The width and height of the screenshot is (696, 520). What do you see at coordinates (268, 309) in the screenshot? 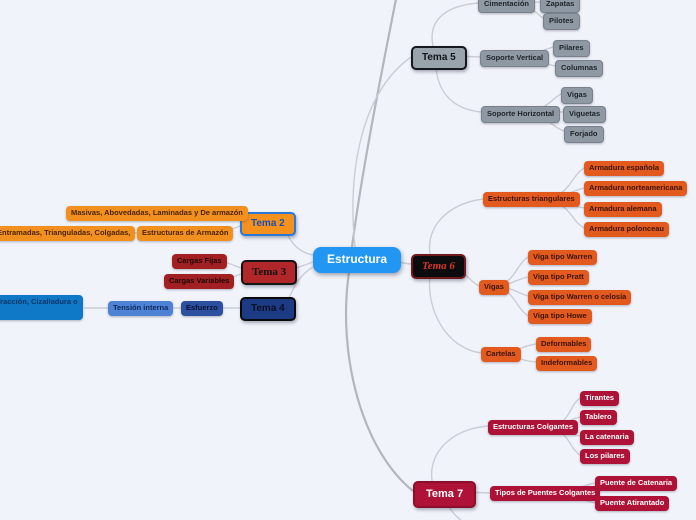
I see `node-tema-4: Tema 4` at bounding box center [268, 309].